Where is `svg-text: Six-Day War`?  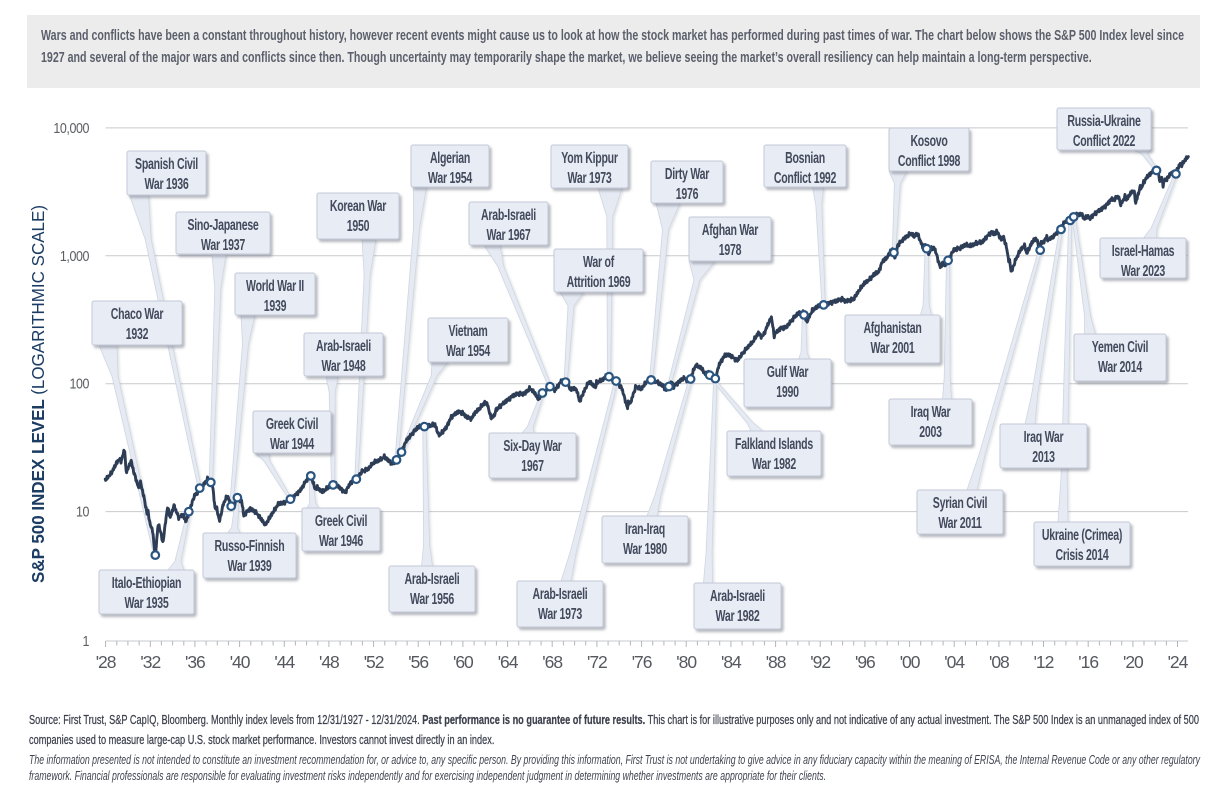
svg-text: Six-Day War is located at coordinates (532, 446).